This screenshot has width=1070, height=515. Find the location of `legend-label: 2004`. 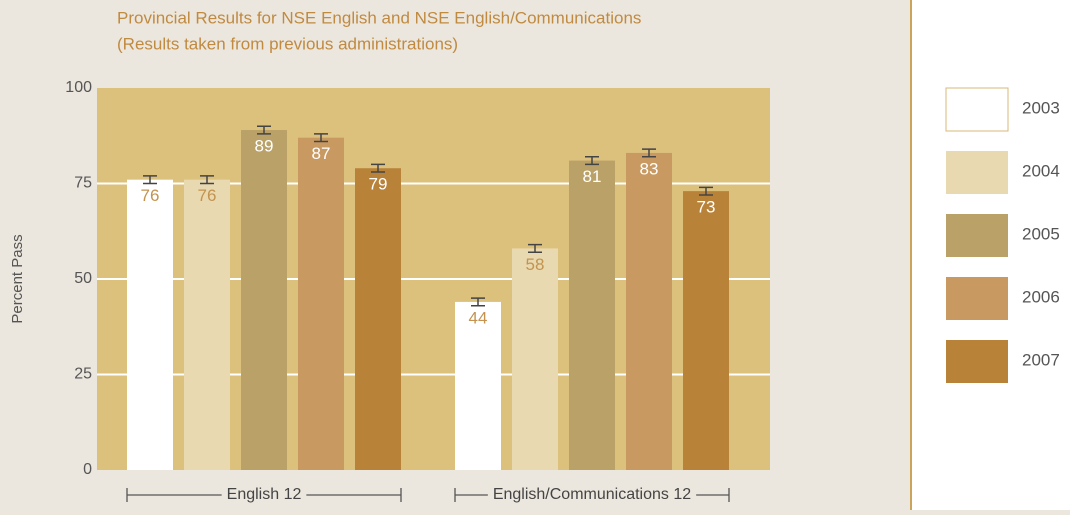

legend-label: 2004 is located at coordinates (1041, 170).